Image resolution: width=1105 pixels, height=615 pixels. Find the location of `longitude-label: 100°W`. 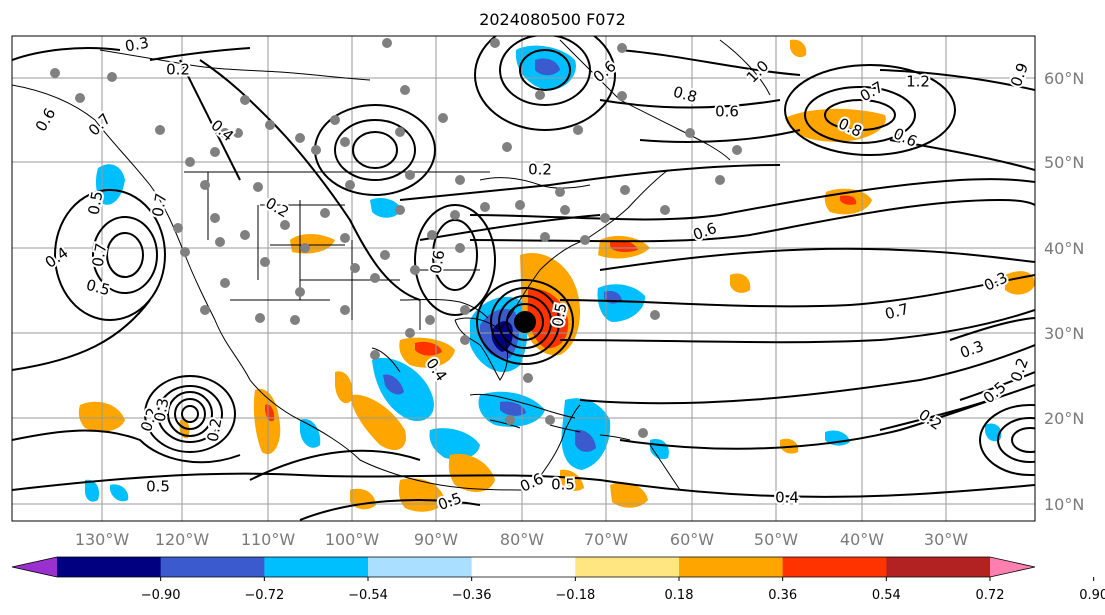

longitude-label: 100°W is located at coordinates (352, 539).